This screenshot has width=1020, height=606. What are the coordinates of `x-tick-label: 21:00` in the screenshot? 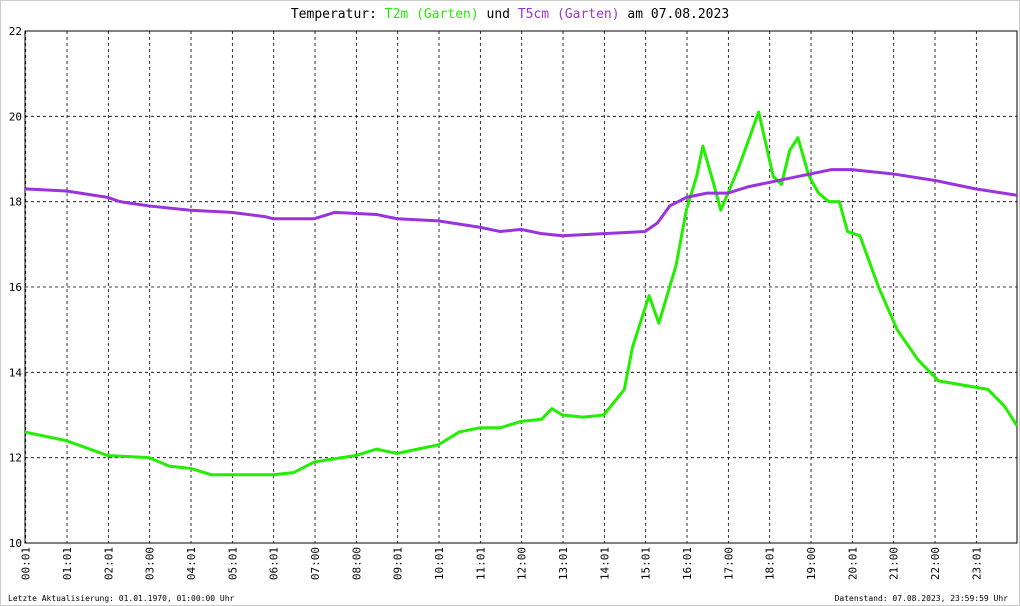 It's located at (894, 563).